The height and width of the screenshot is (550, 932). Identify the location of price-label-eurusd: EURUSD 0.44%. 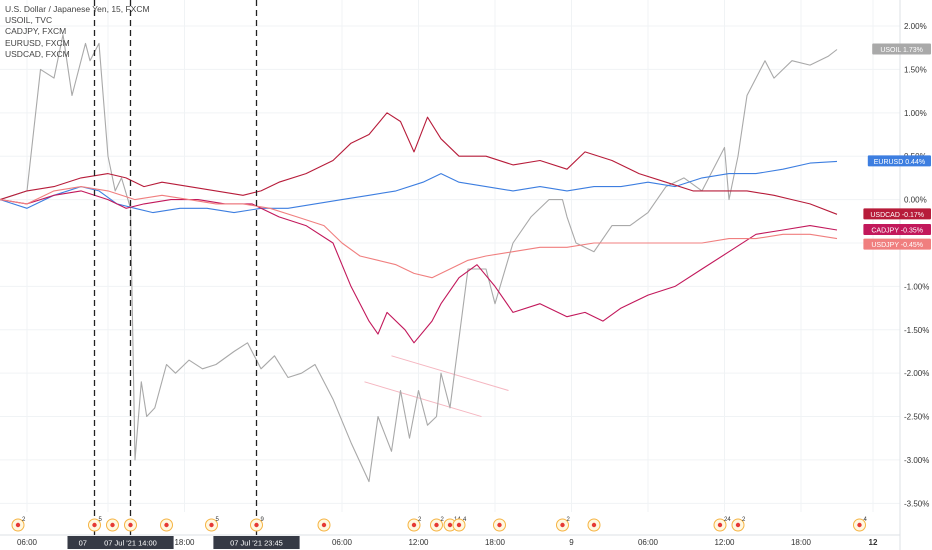
(899, 162).